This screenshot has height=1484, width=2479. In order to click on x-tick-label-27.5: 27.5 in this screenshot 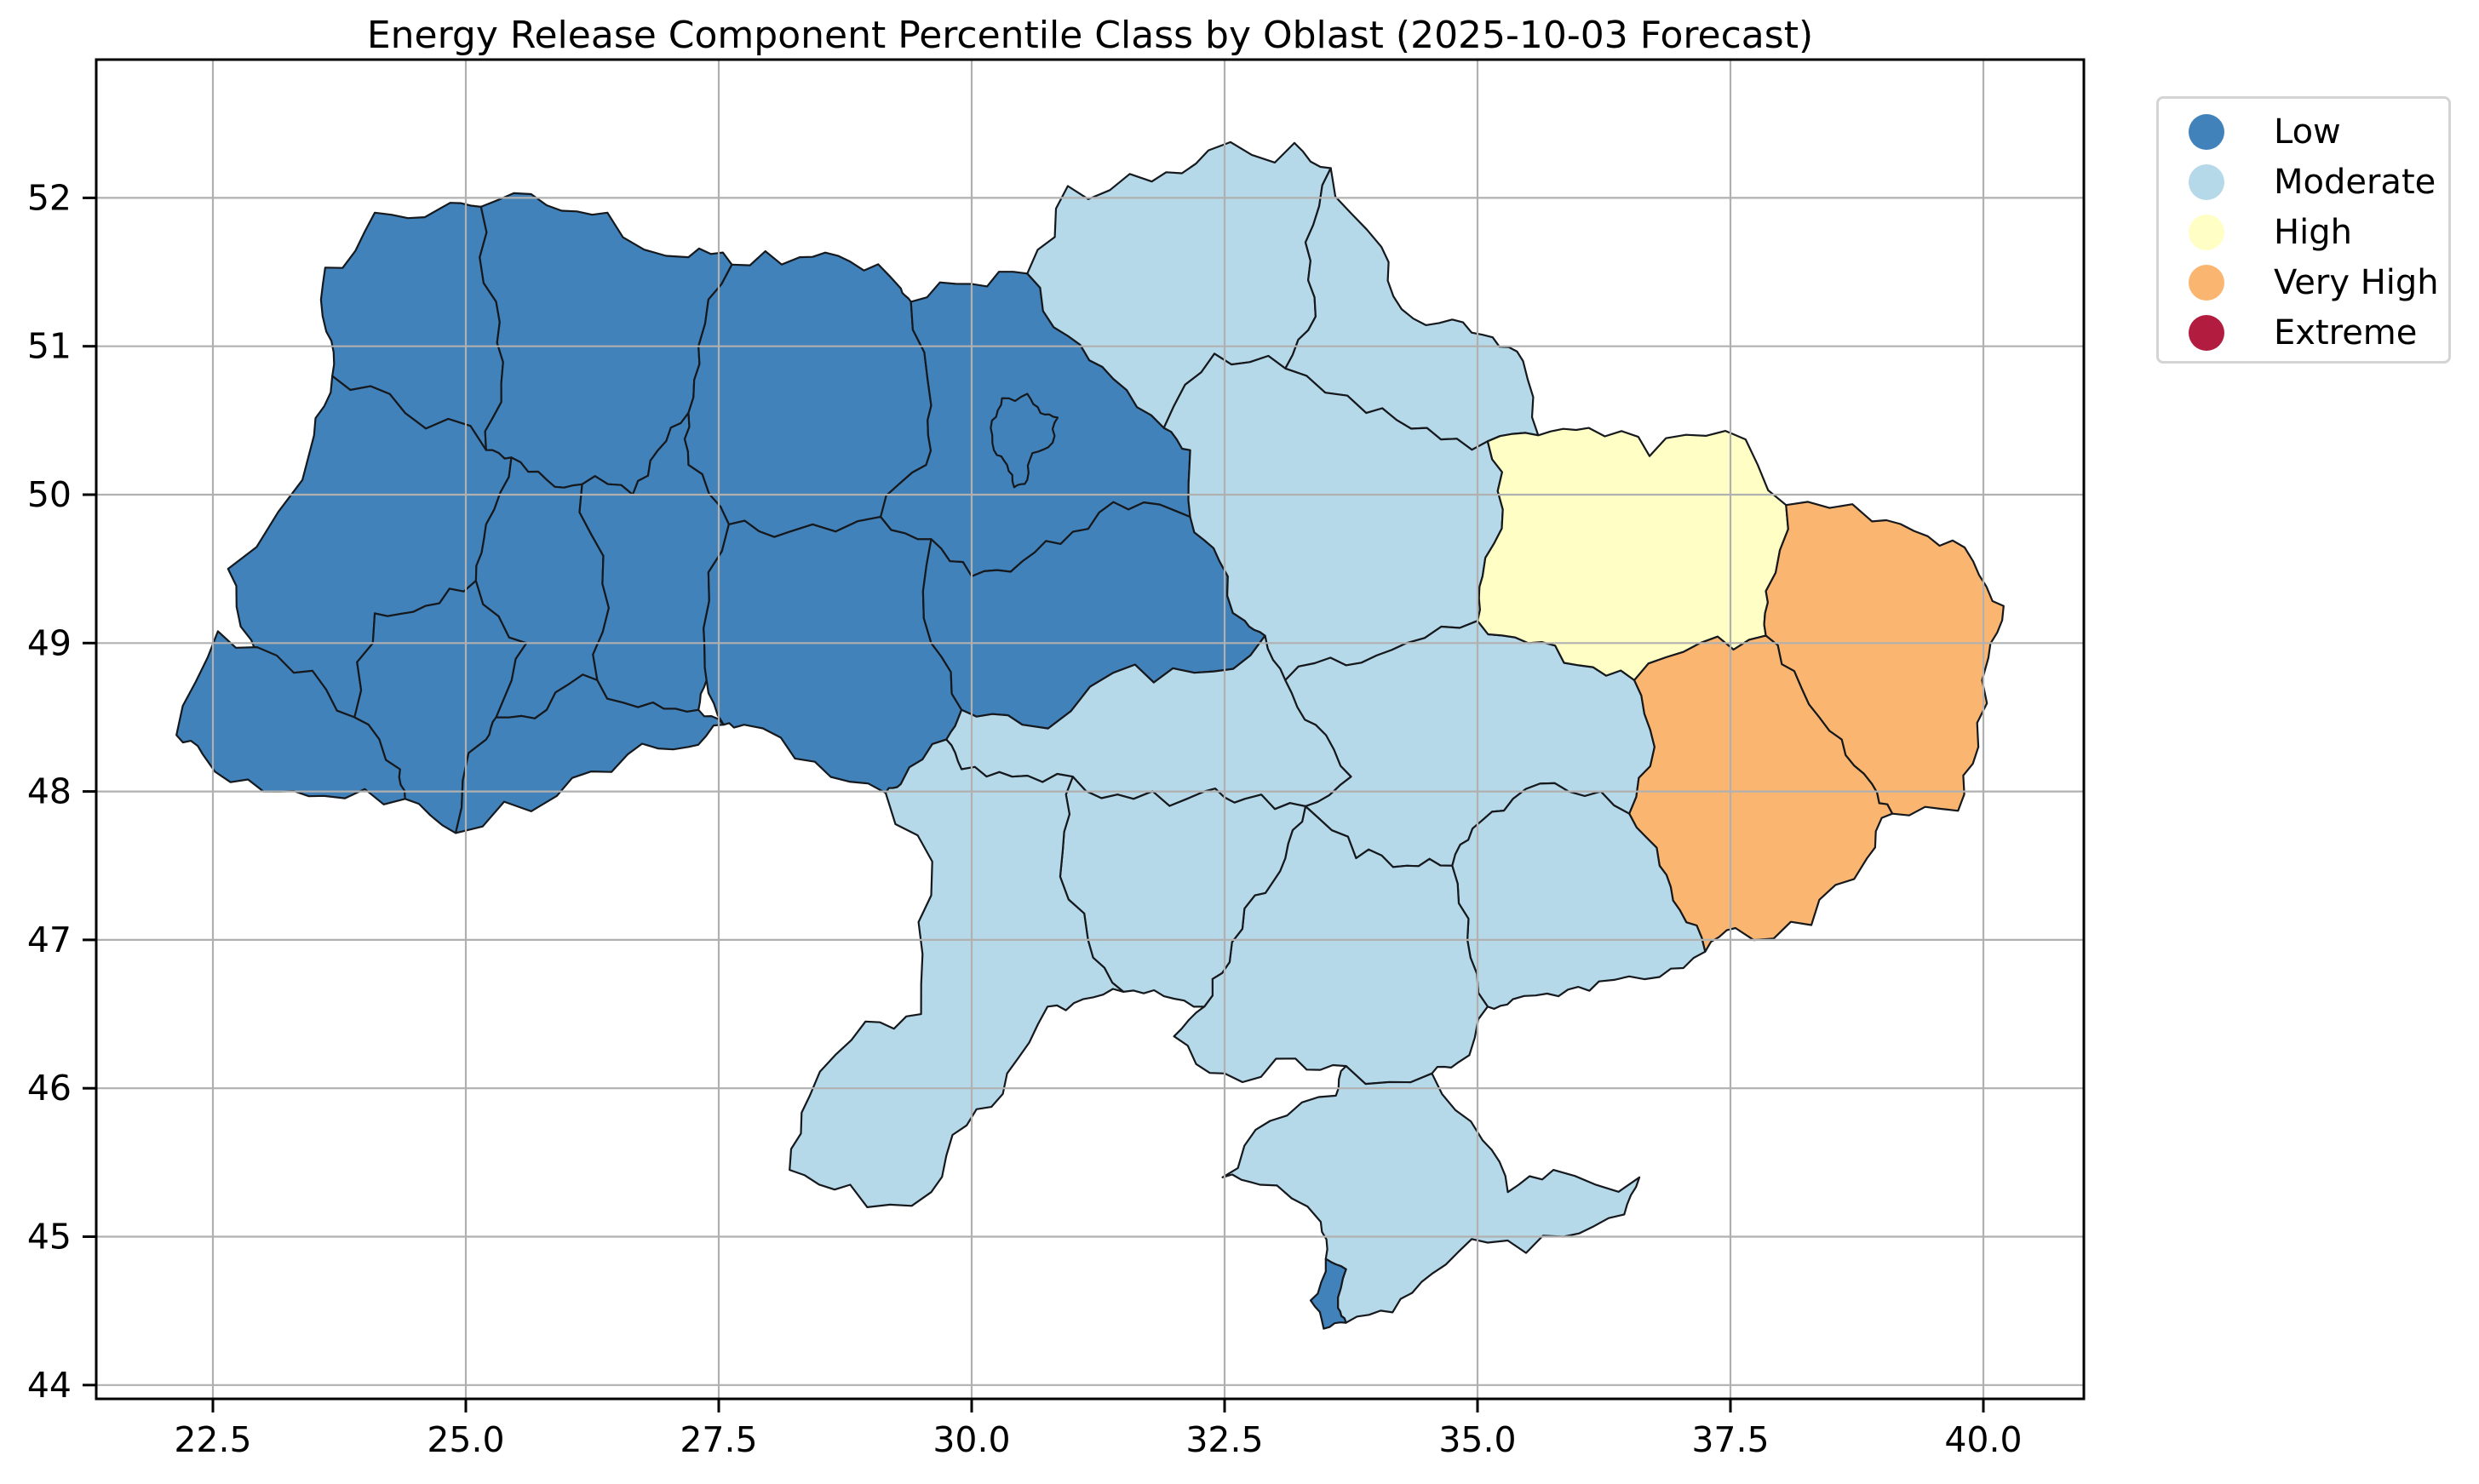, I will do `click(718, 1439)`.